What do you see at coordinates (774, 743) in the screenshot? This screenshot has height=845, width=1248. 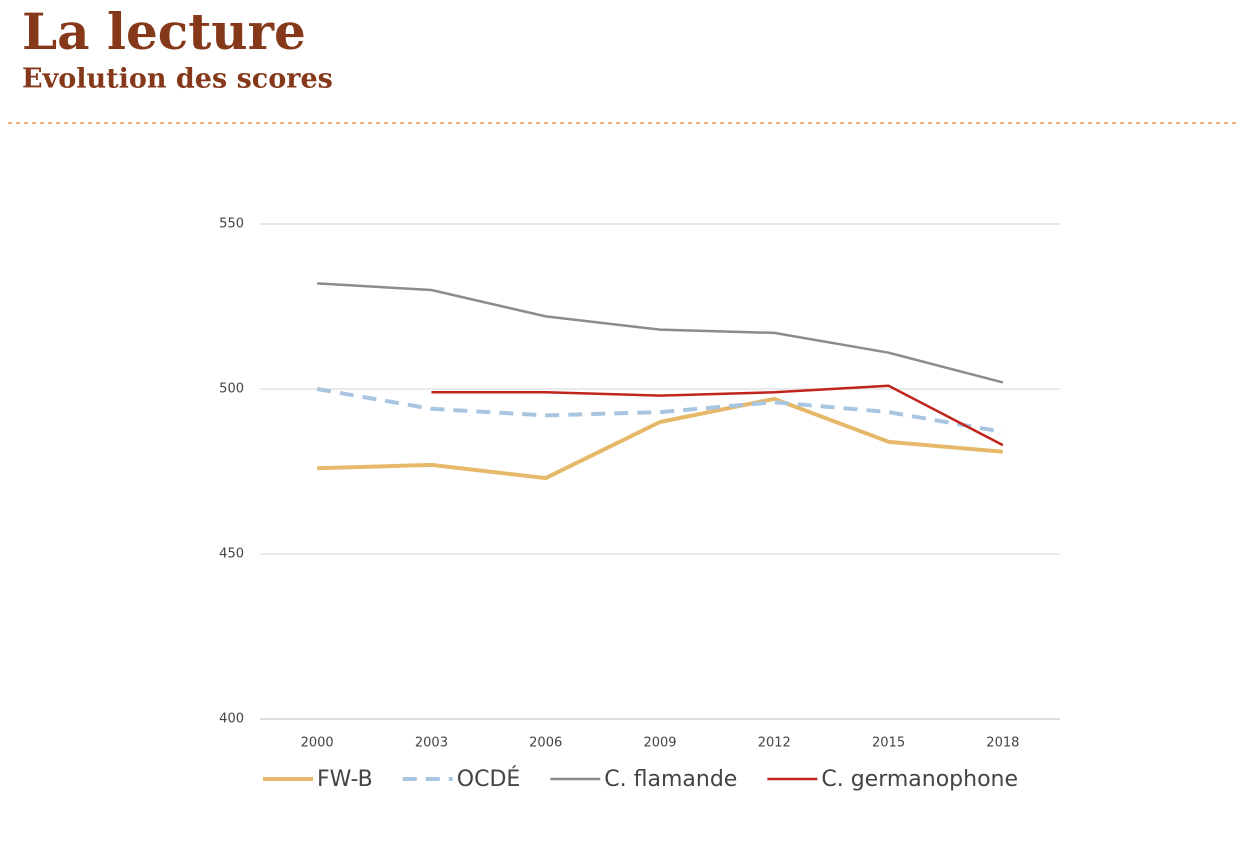 I see `x-tick-label: 2012` at bounding box center [774, 743].